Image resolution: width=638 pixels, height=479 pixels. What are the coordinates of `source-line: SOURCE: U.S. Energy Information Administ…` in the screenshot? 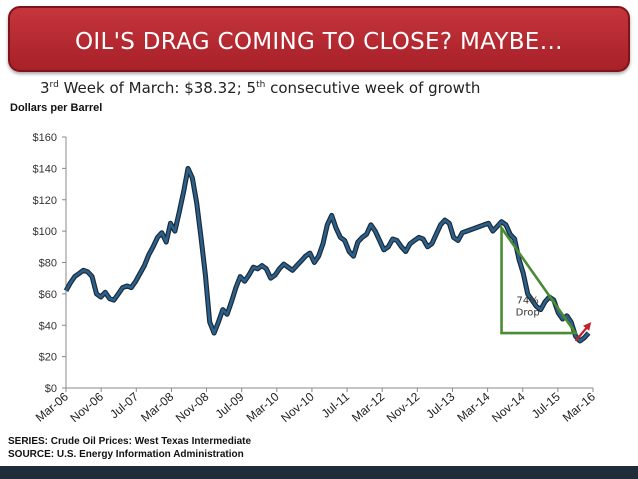 It's located at (126, 454).